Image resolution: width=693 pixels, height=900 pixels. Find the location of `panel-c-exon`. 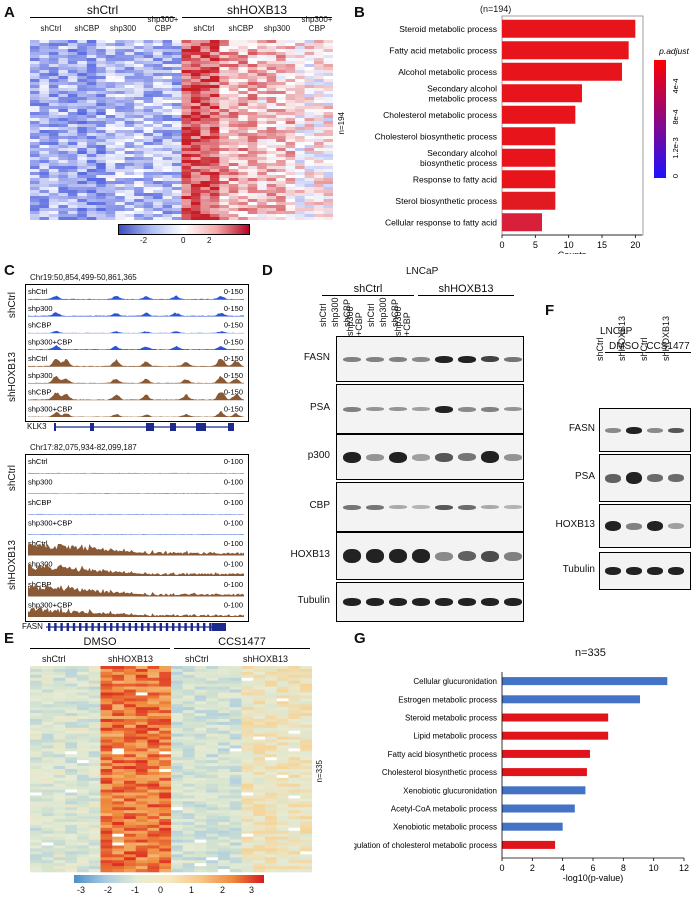

panel-c-exon is located at coordinates (105, 627).